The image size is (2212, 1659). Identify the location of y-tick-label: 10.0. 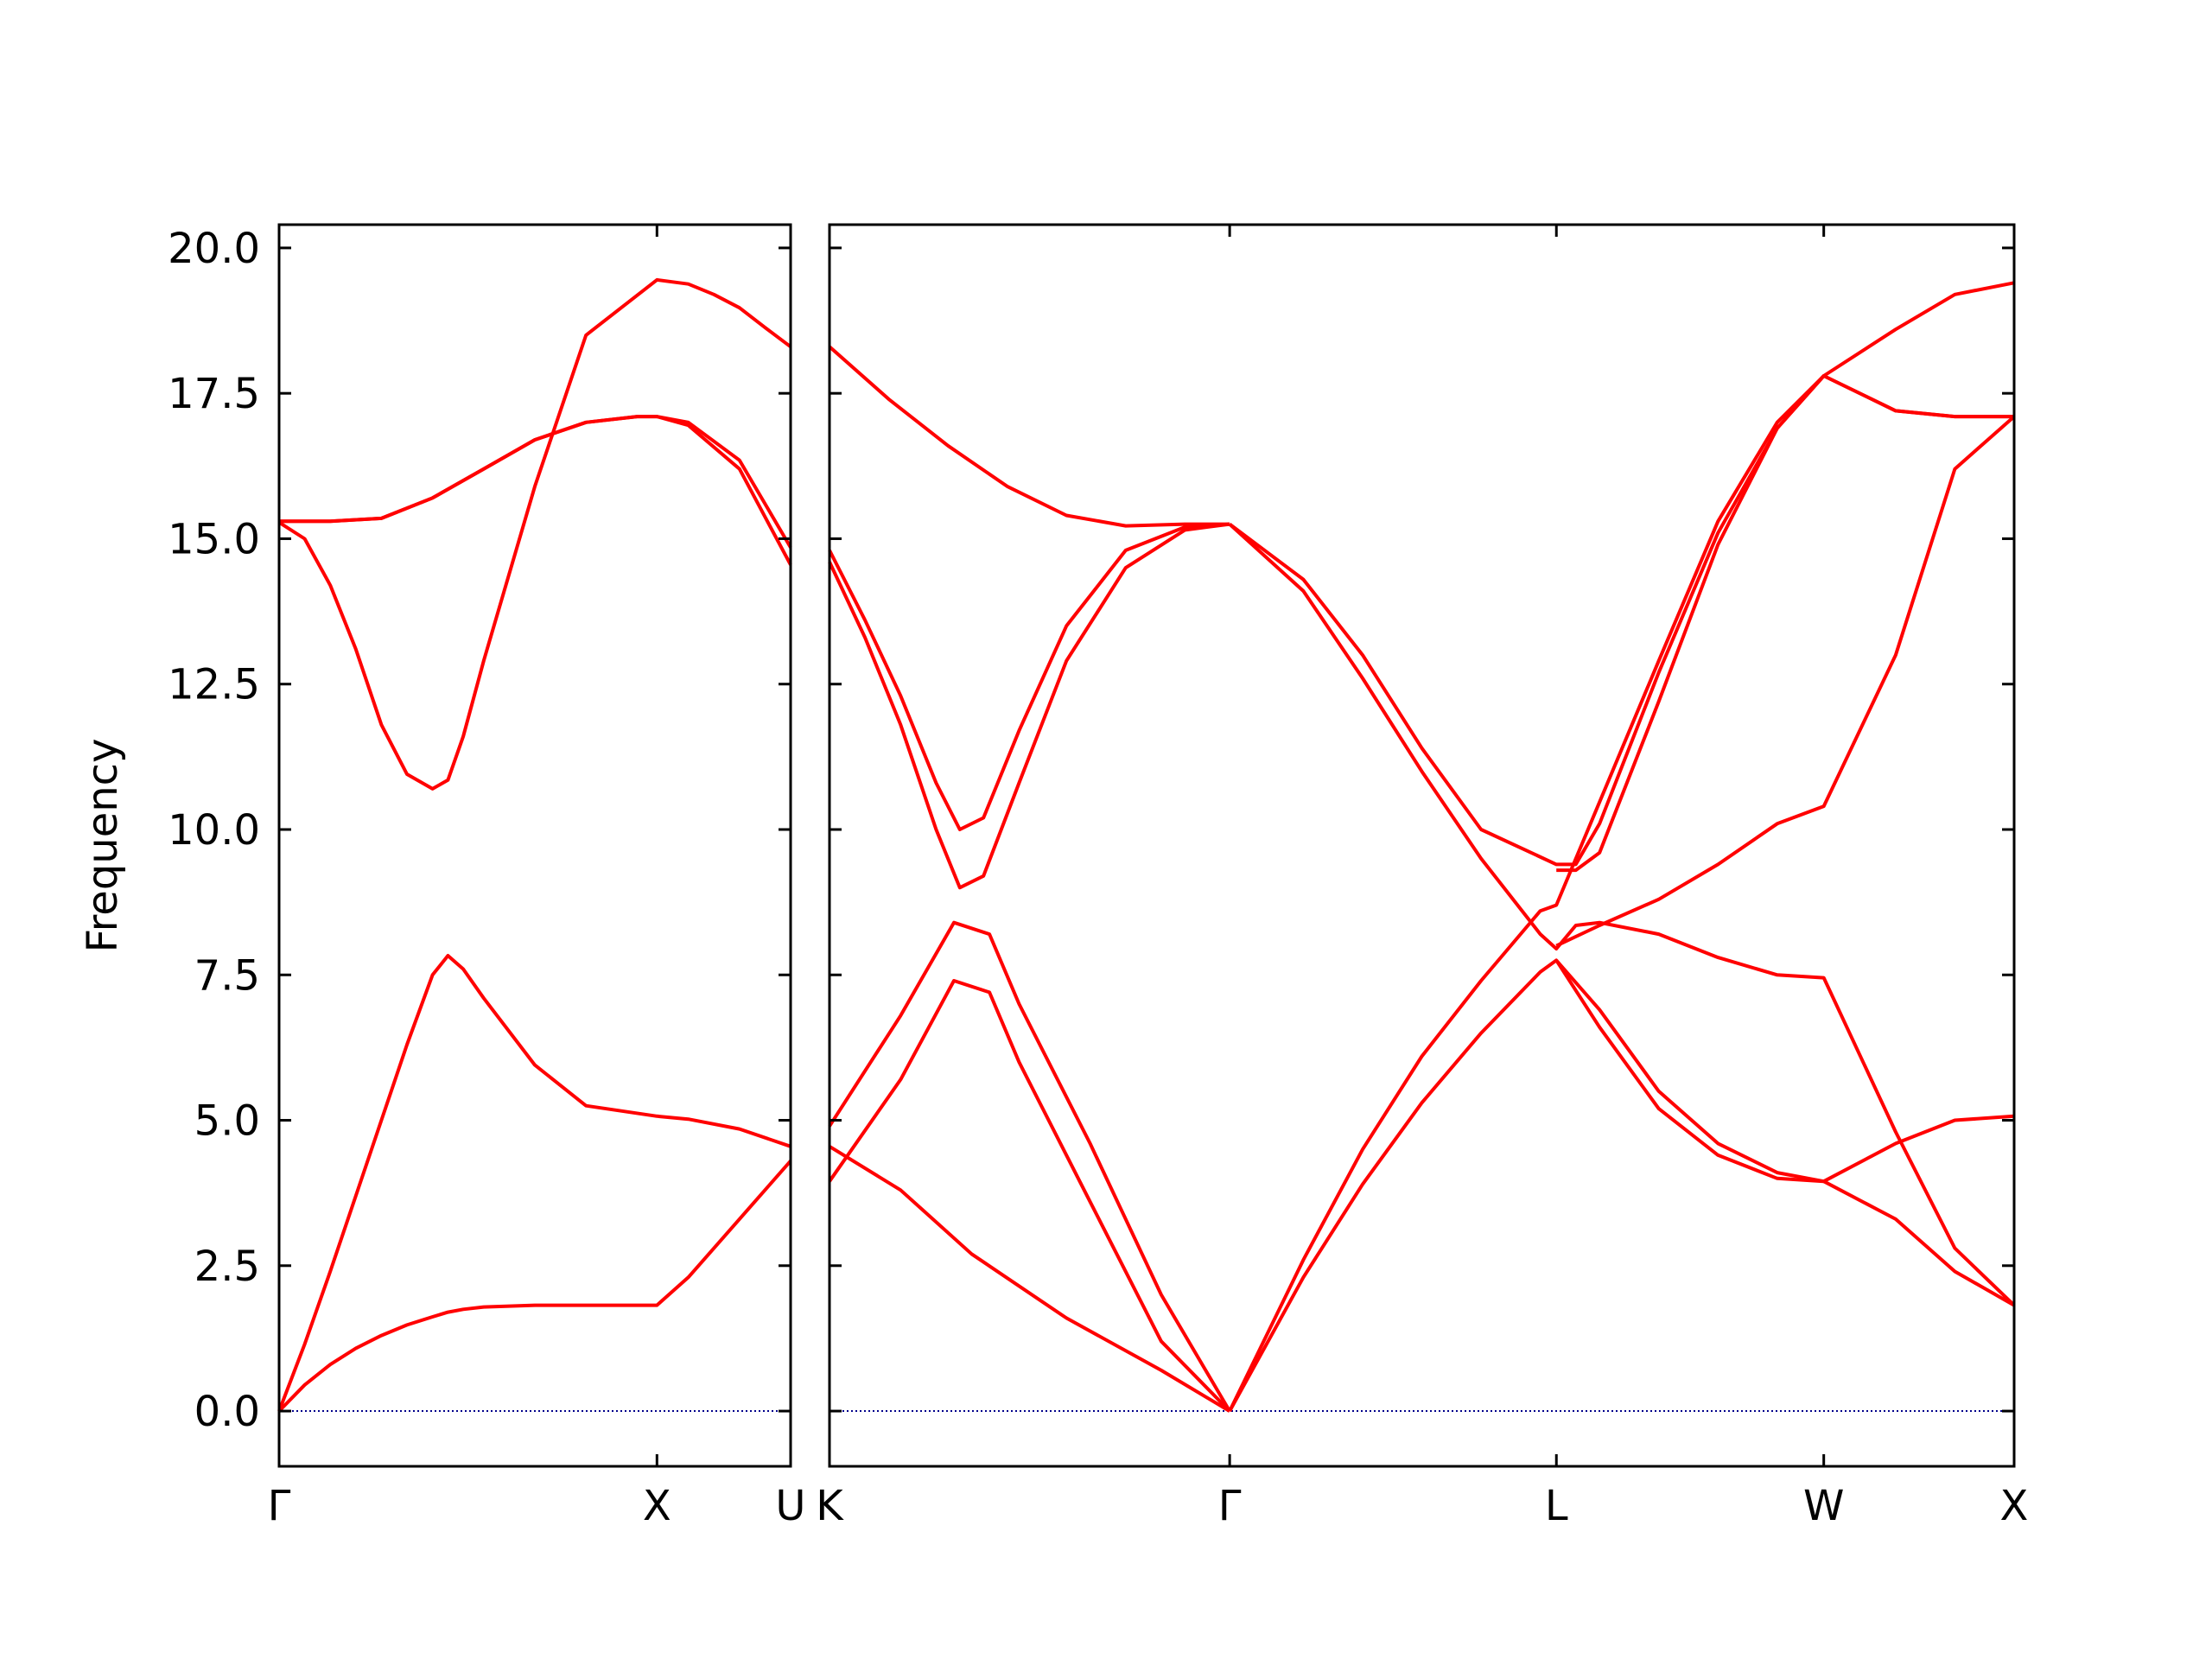
(214, 830).